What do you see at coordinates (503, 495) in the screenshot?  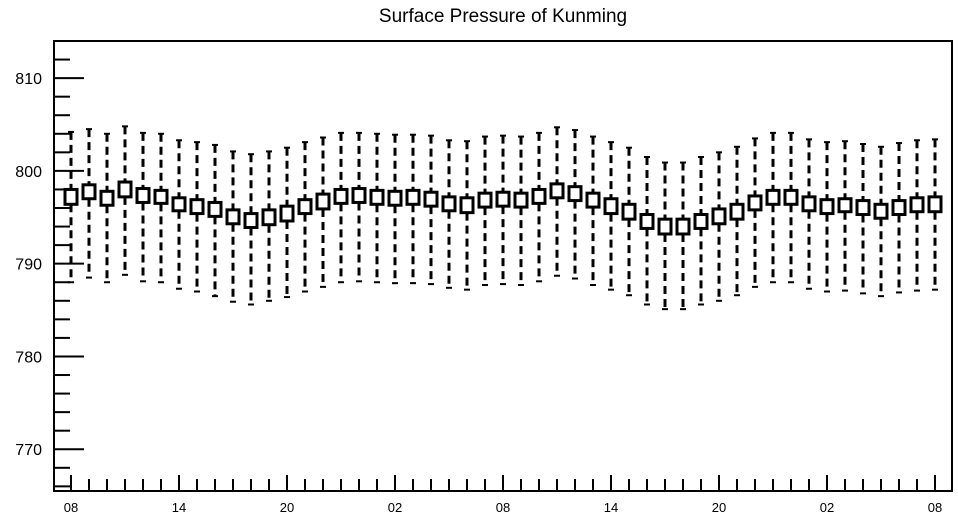 I see `x-axis: 08 14 20 02 08 14 20 02 08` at bounding box center [503, 495].